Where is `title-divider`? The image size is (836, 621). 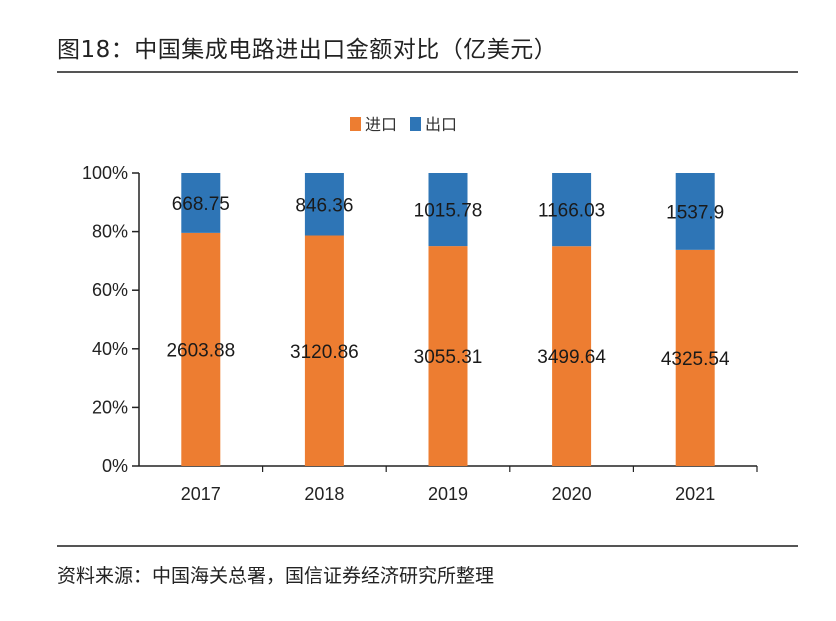 title-divider is located at coordinates (427, 72).